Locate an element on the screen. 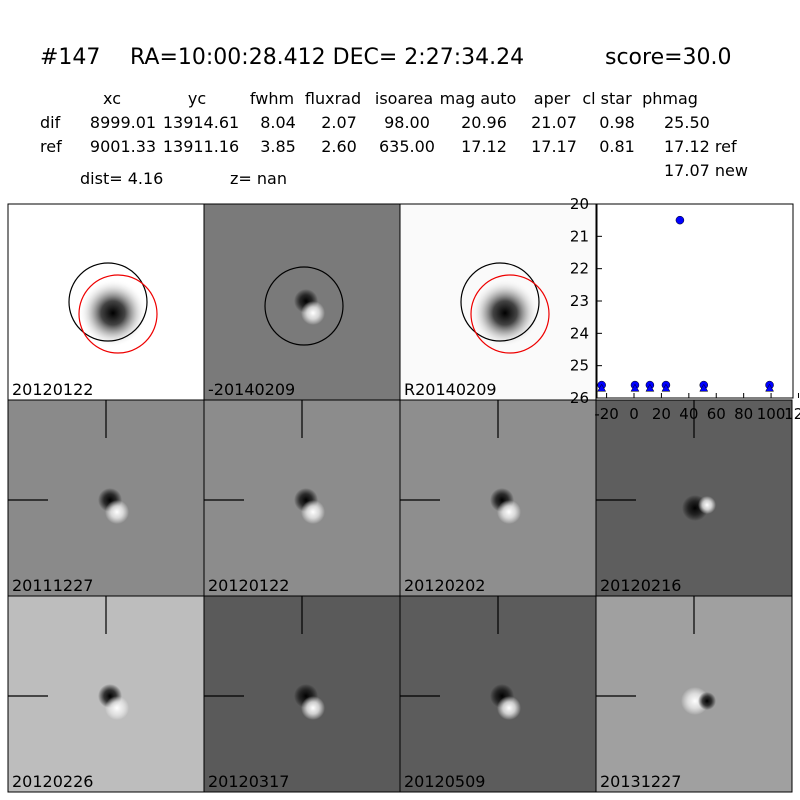 The width and height of the screenshot is (800, 800). column-header: yc is located at coordinates (197, 98).